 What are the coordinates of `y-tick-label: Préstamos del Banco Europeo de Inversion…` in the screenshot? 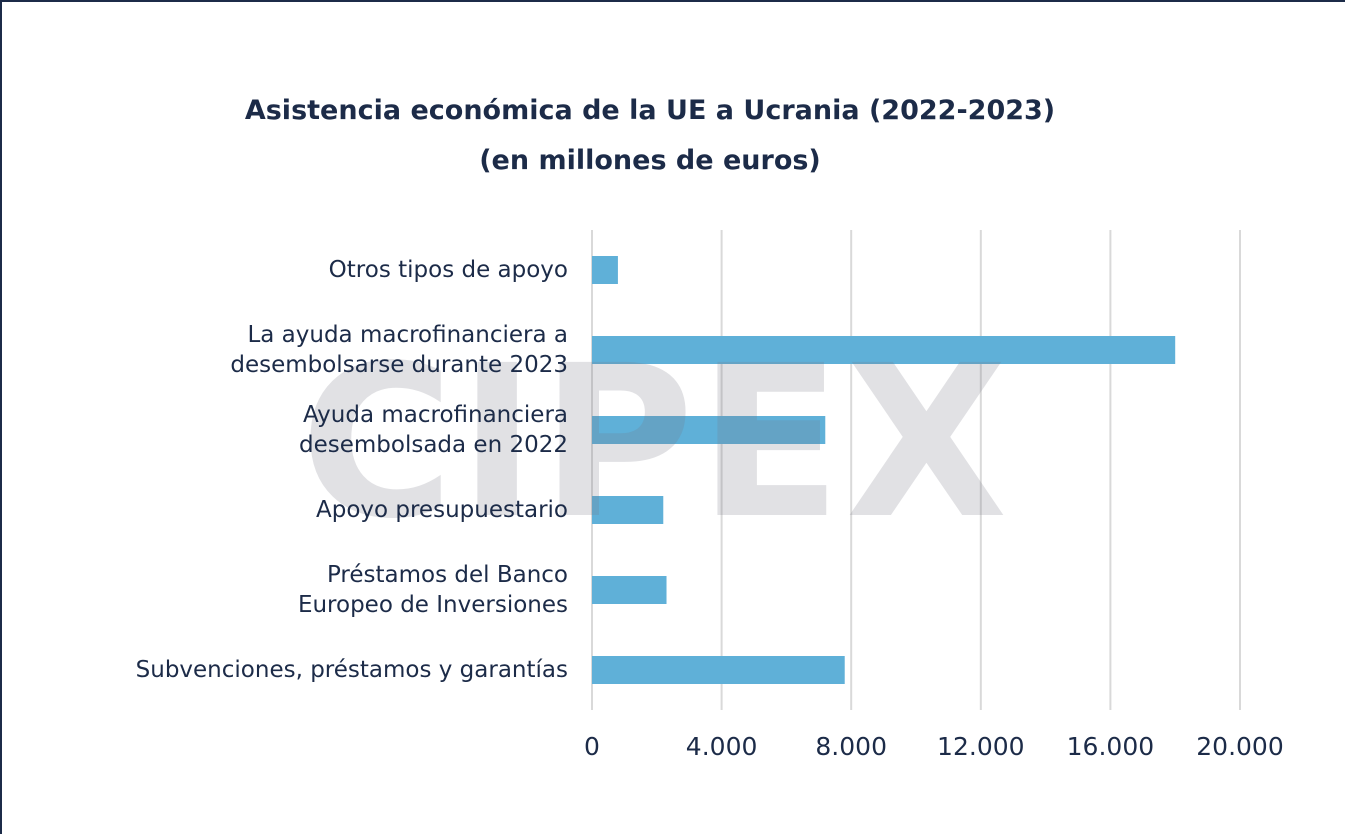 It's located at (432, 590).